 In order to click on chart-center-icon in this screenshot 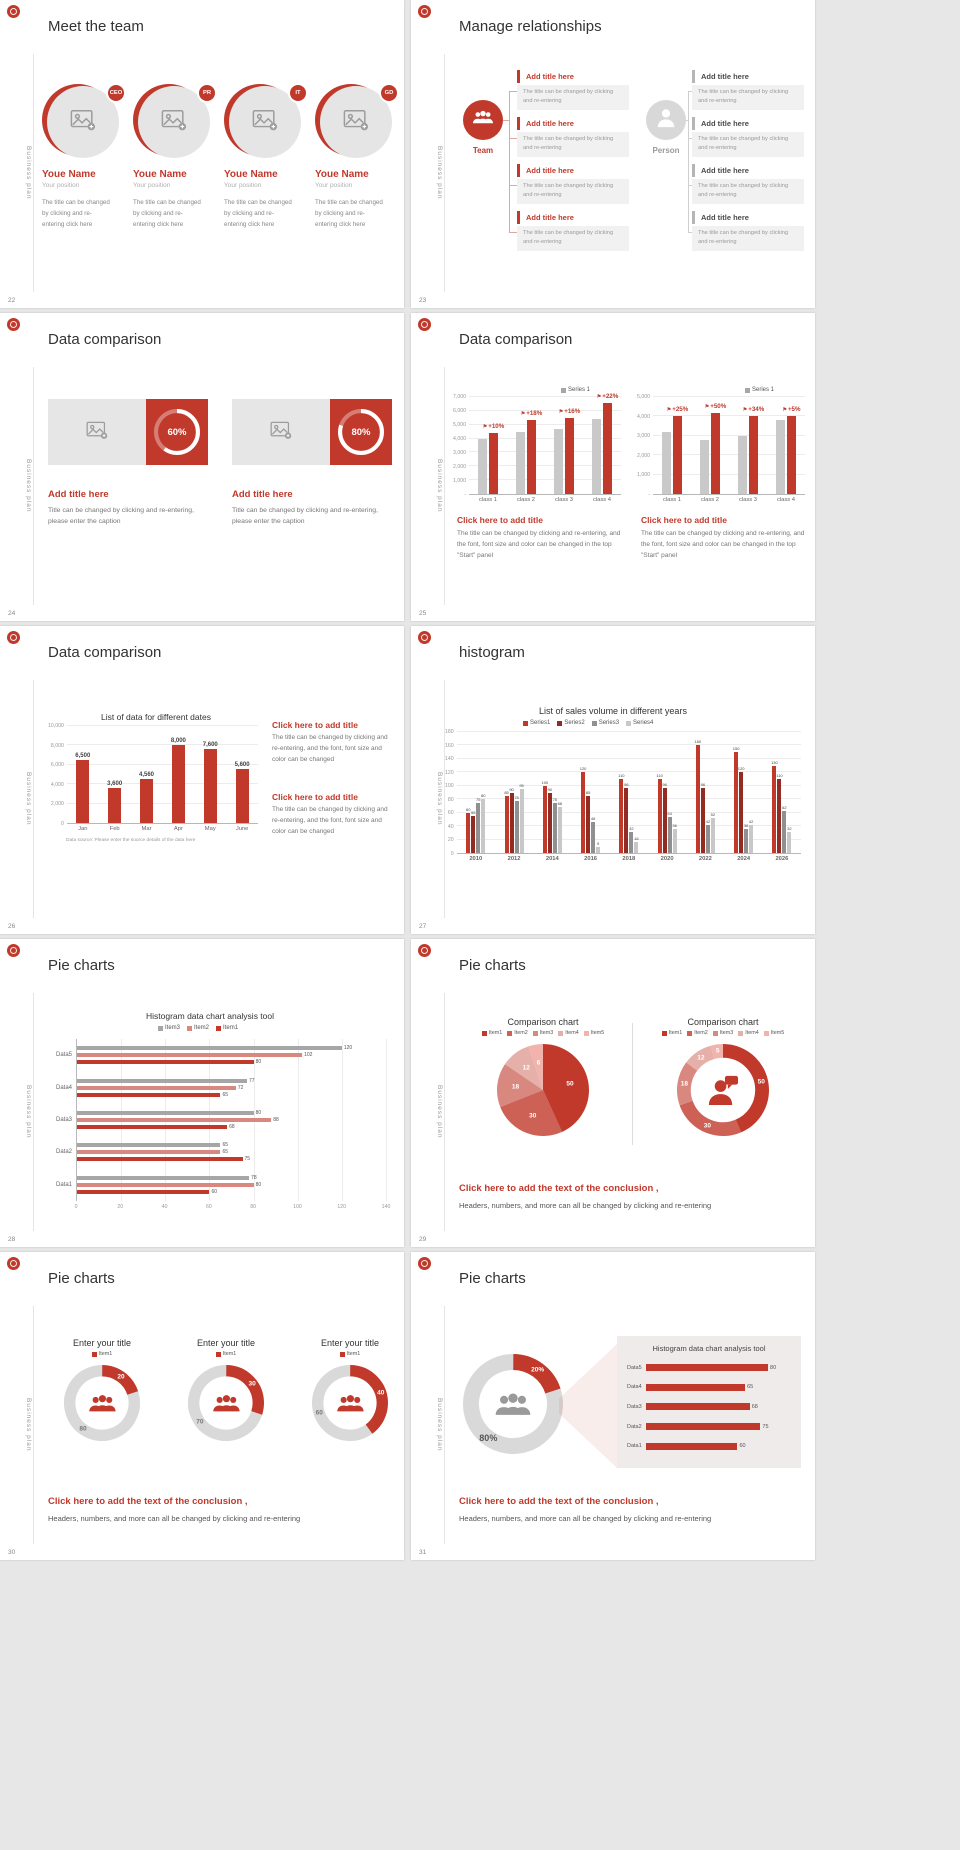, I will do `click(350, 1403)`.